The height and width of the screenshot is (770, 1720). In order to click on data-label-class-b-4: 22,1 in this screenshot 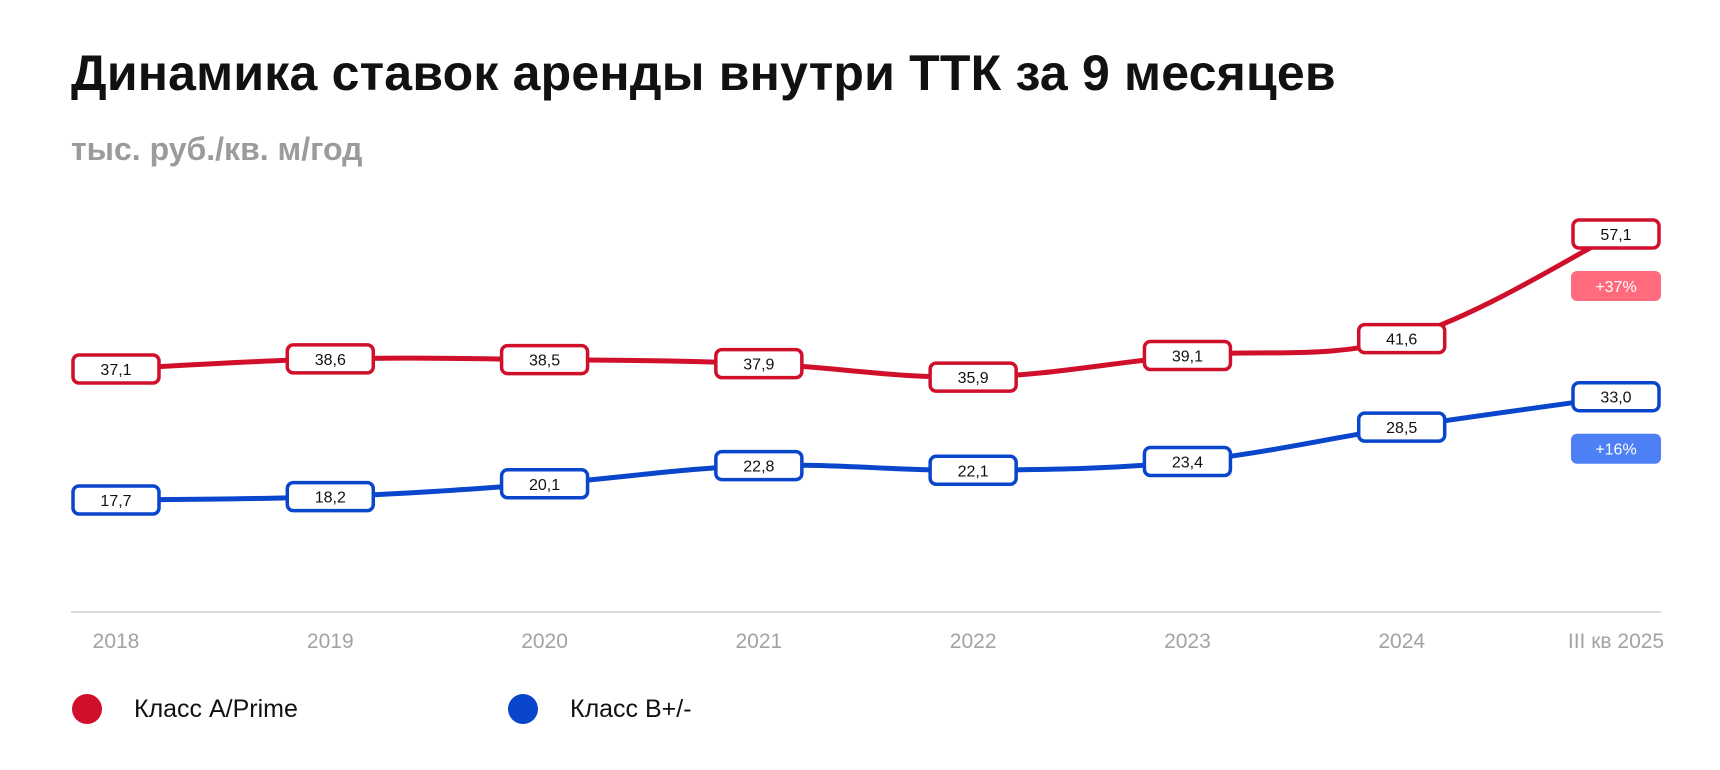, I will do `click(973, 470)`.